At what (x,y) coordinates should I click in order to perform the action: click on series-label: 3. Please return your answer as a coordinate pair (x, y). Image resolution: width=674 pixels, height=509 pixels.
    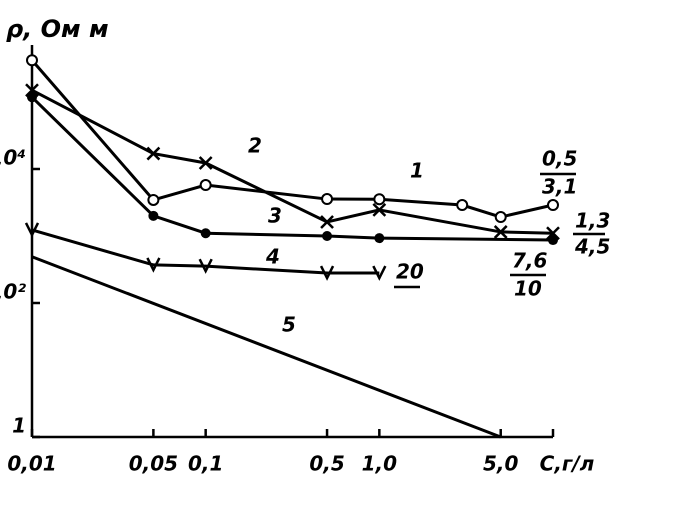
    Looking at the image, I should click on (275, 216).